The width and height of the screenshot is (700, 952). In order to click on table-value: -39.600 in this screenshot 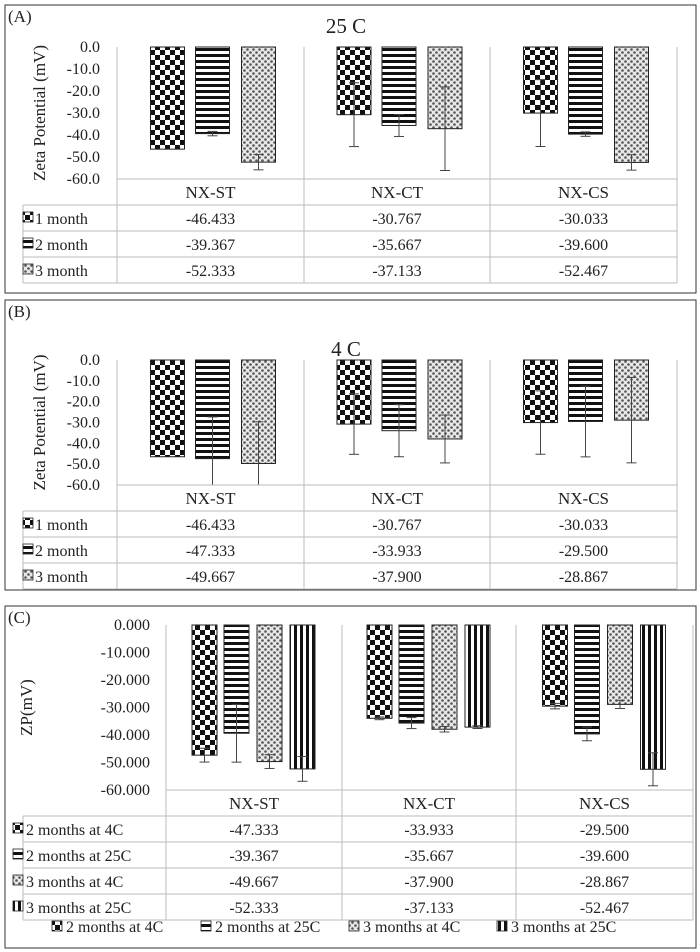, I will do `click(604, 856)`.